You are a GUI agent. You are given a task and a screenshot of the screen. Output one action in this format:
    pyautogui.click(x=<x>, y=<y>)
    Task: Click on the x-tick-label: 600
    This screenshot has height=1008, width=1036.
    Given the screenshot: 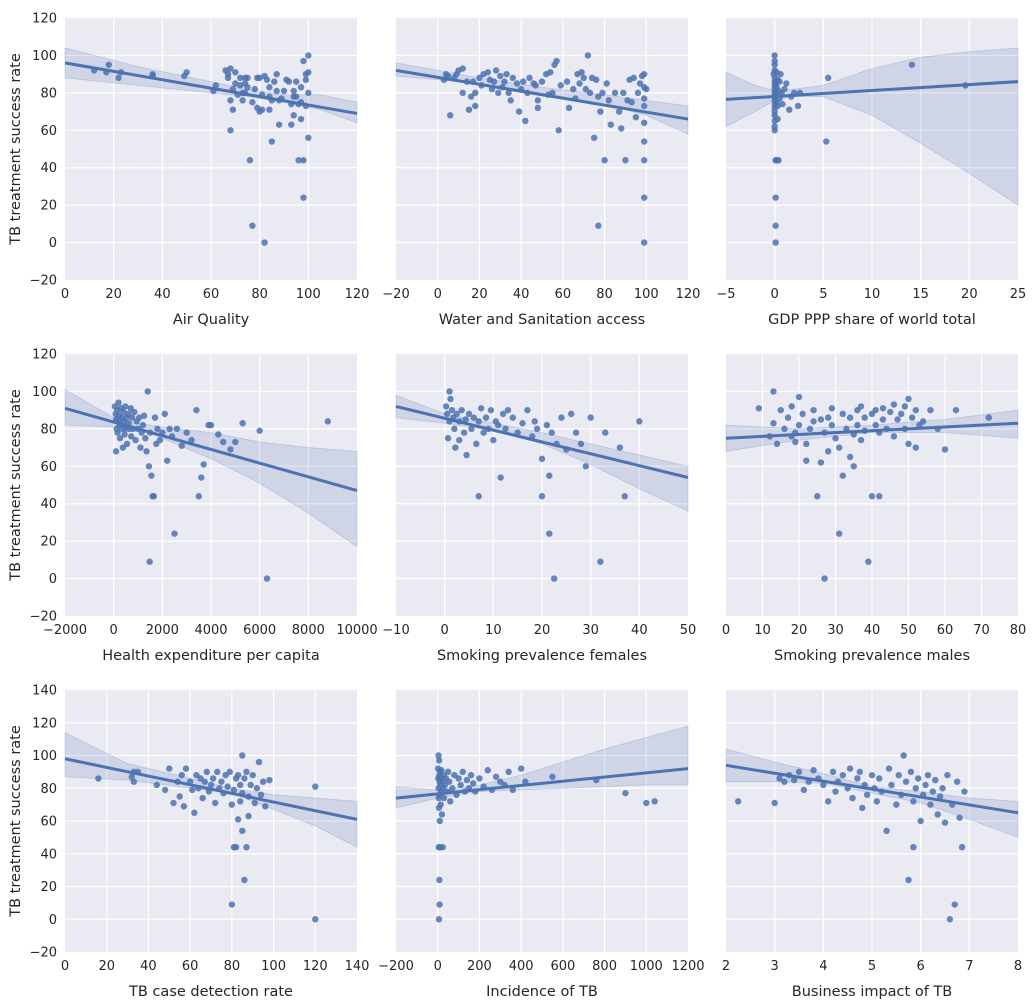 What is the action you would take?
    pyautogui.click(x=562, y=966)
    